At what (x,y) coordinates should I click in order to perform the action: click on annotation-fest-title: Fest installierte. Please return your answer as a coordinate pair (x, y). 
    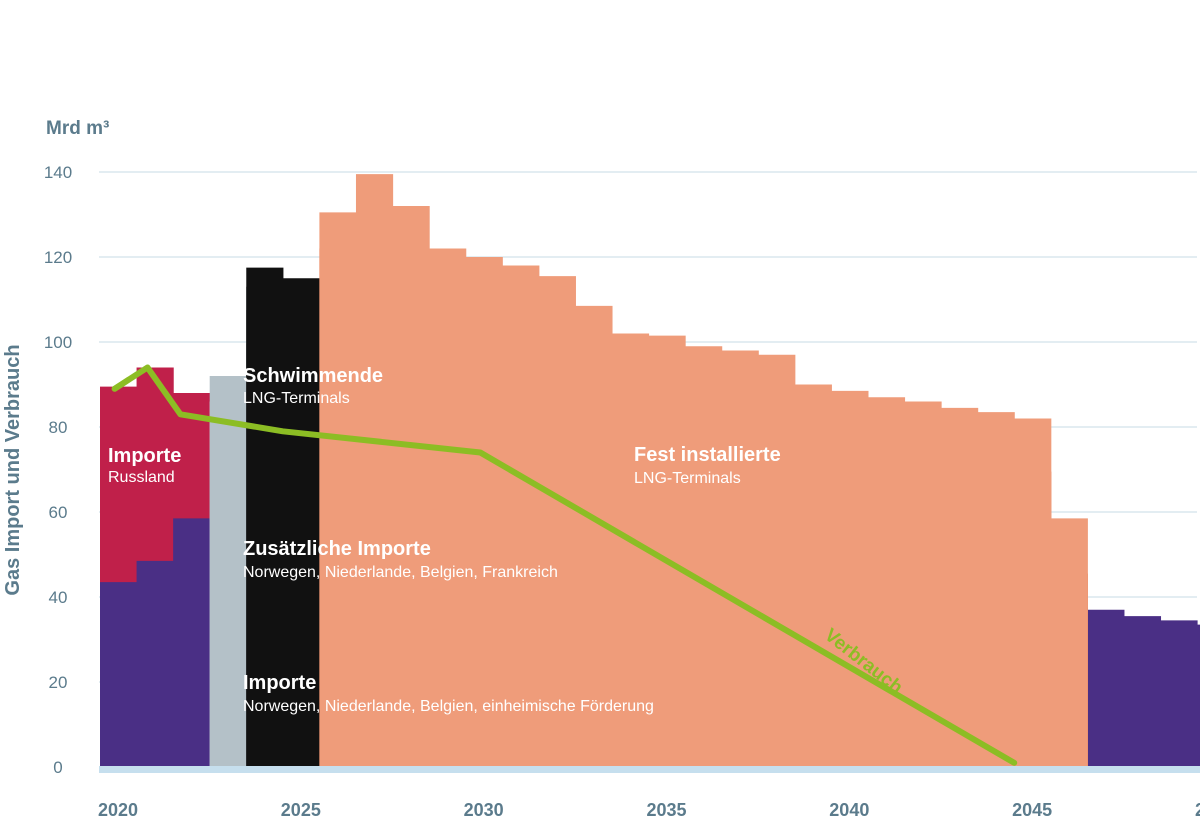
    Looking at the image, I should click on (707, 455).